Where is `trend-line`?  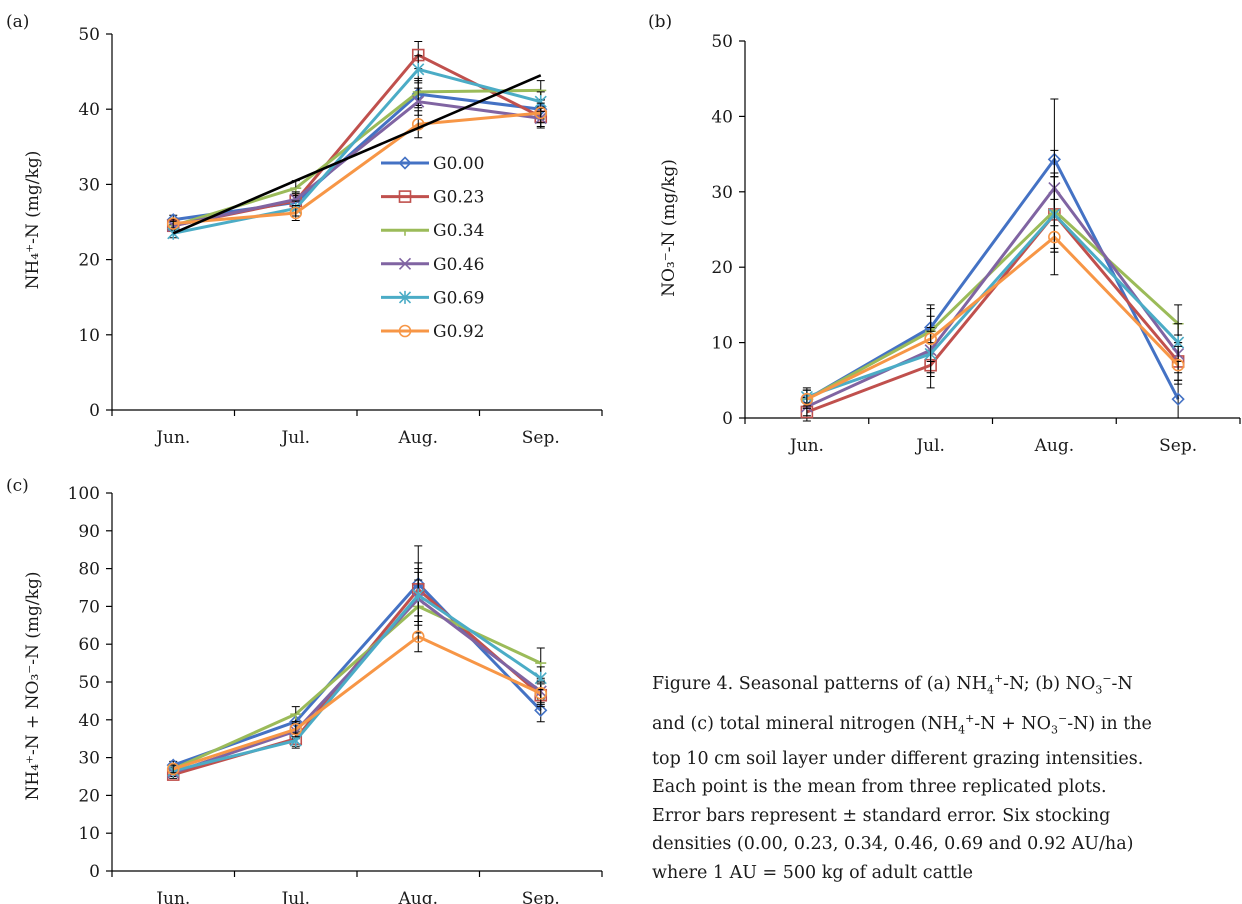 trend-line is located at coordinates (357, 154).